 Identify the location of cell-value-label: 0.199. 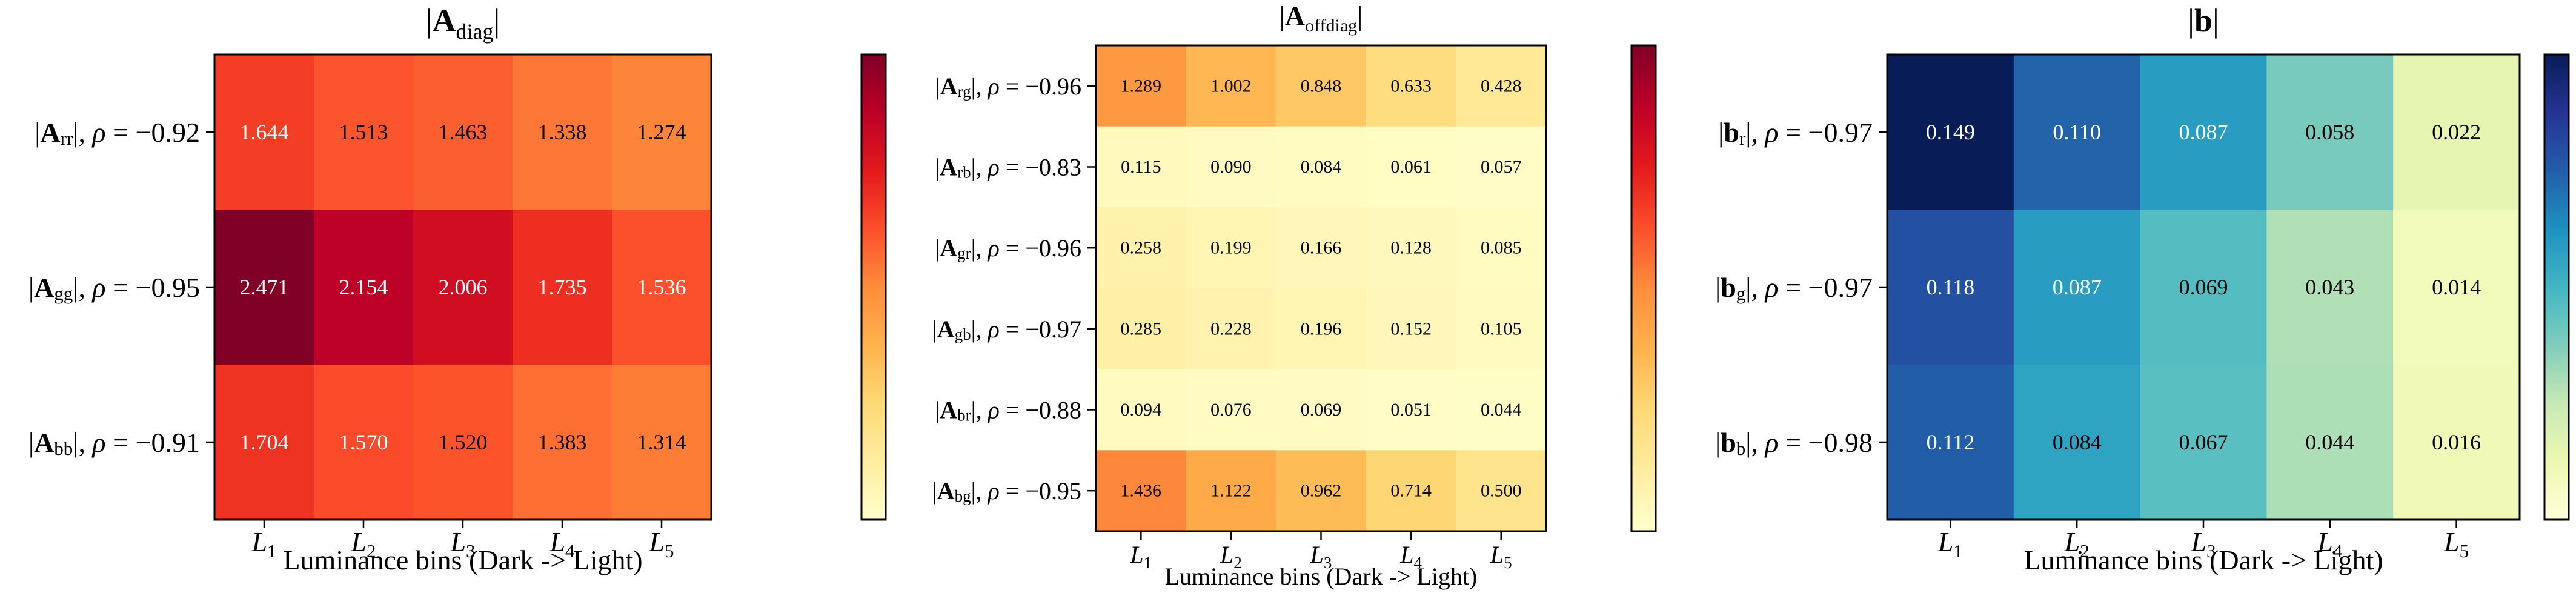
(1231, 248).